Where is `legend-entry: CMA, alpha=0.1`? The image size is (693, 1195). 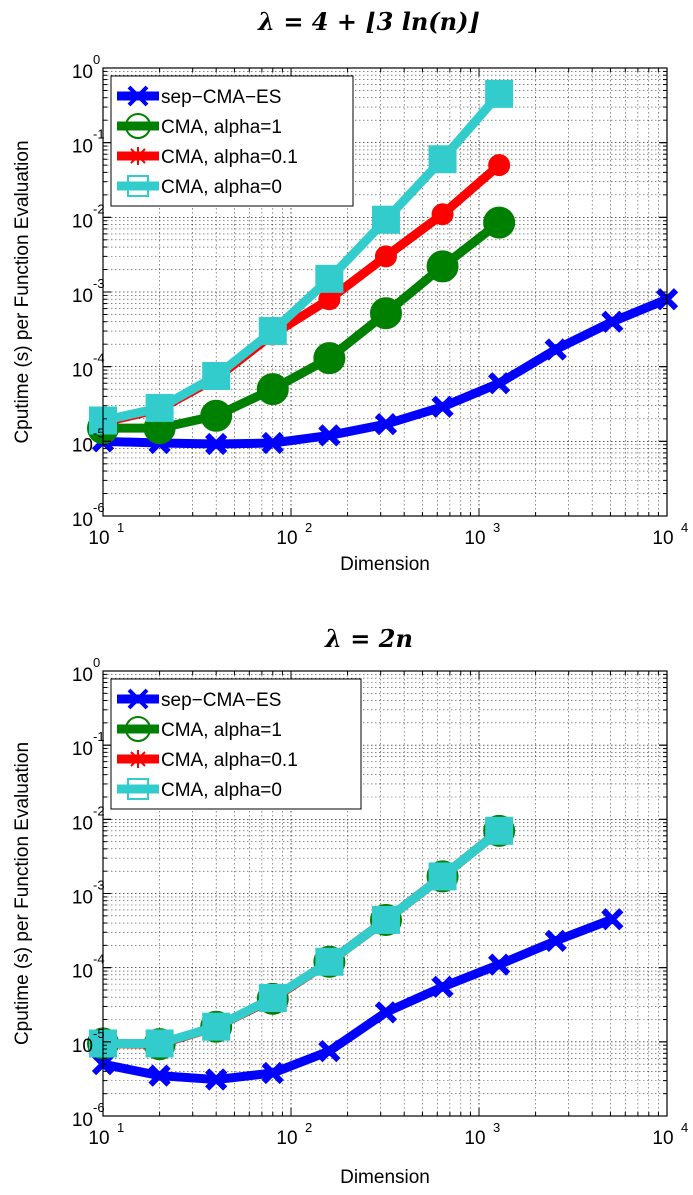
legend-entry: CMA, alpha=0.1 is located at coordinates (207, 760).